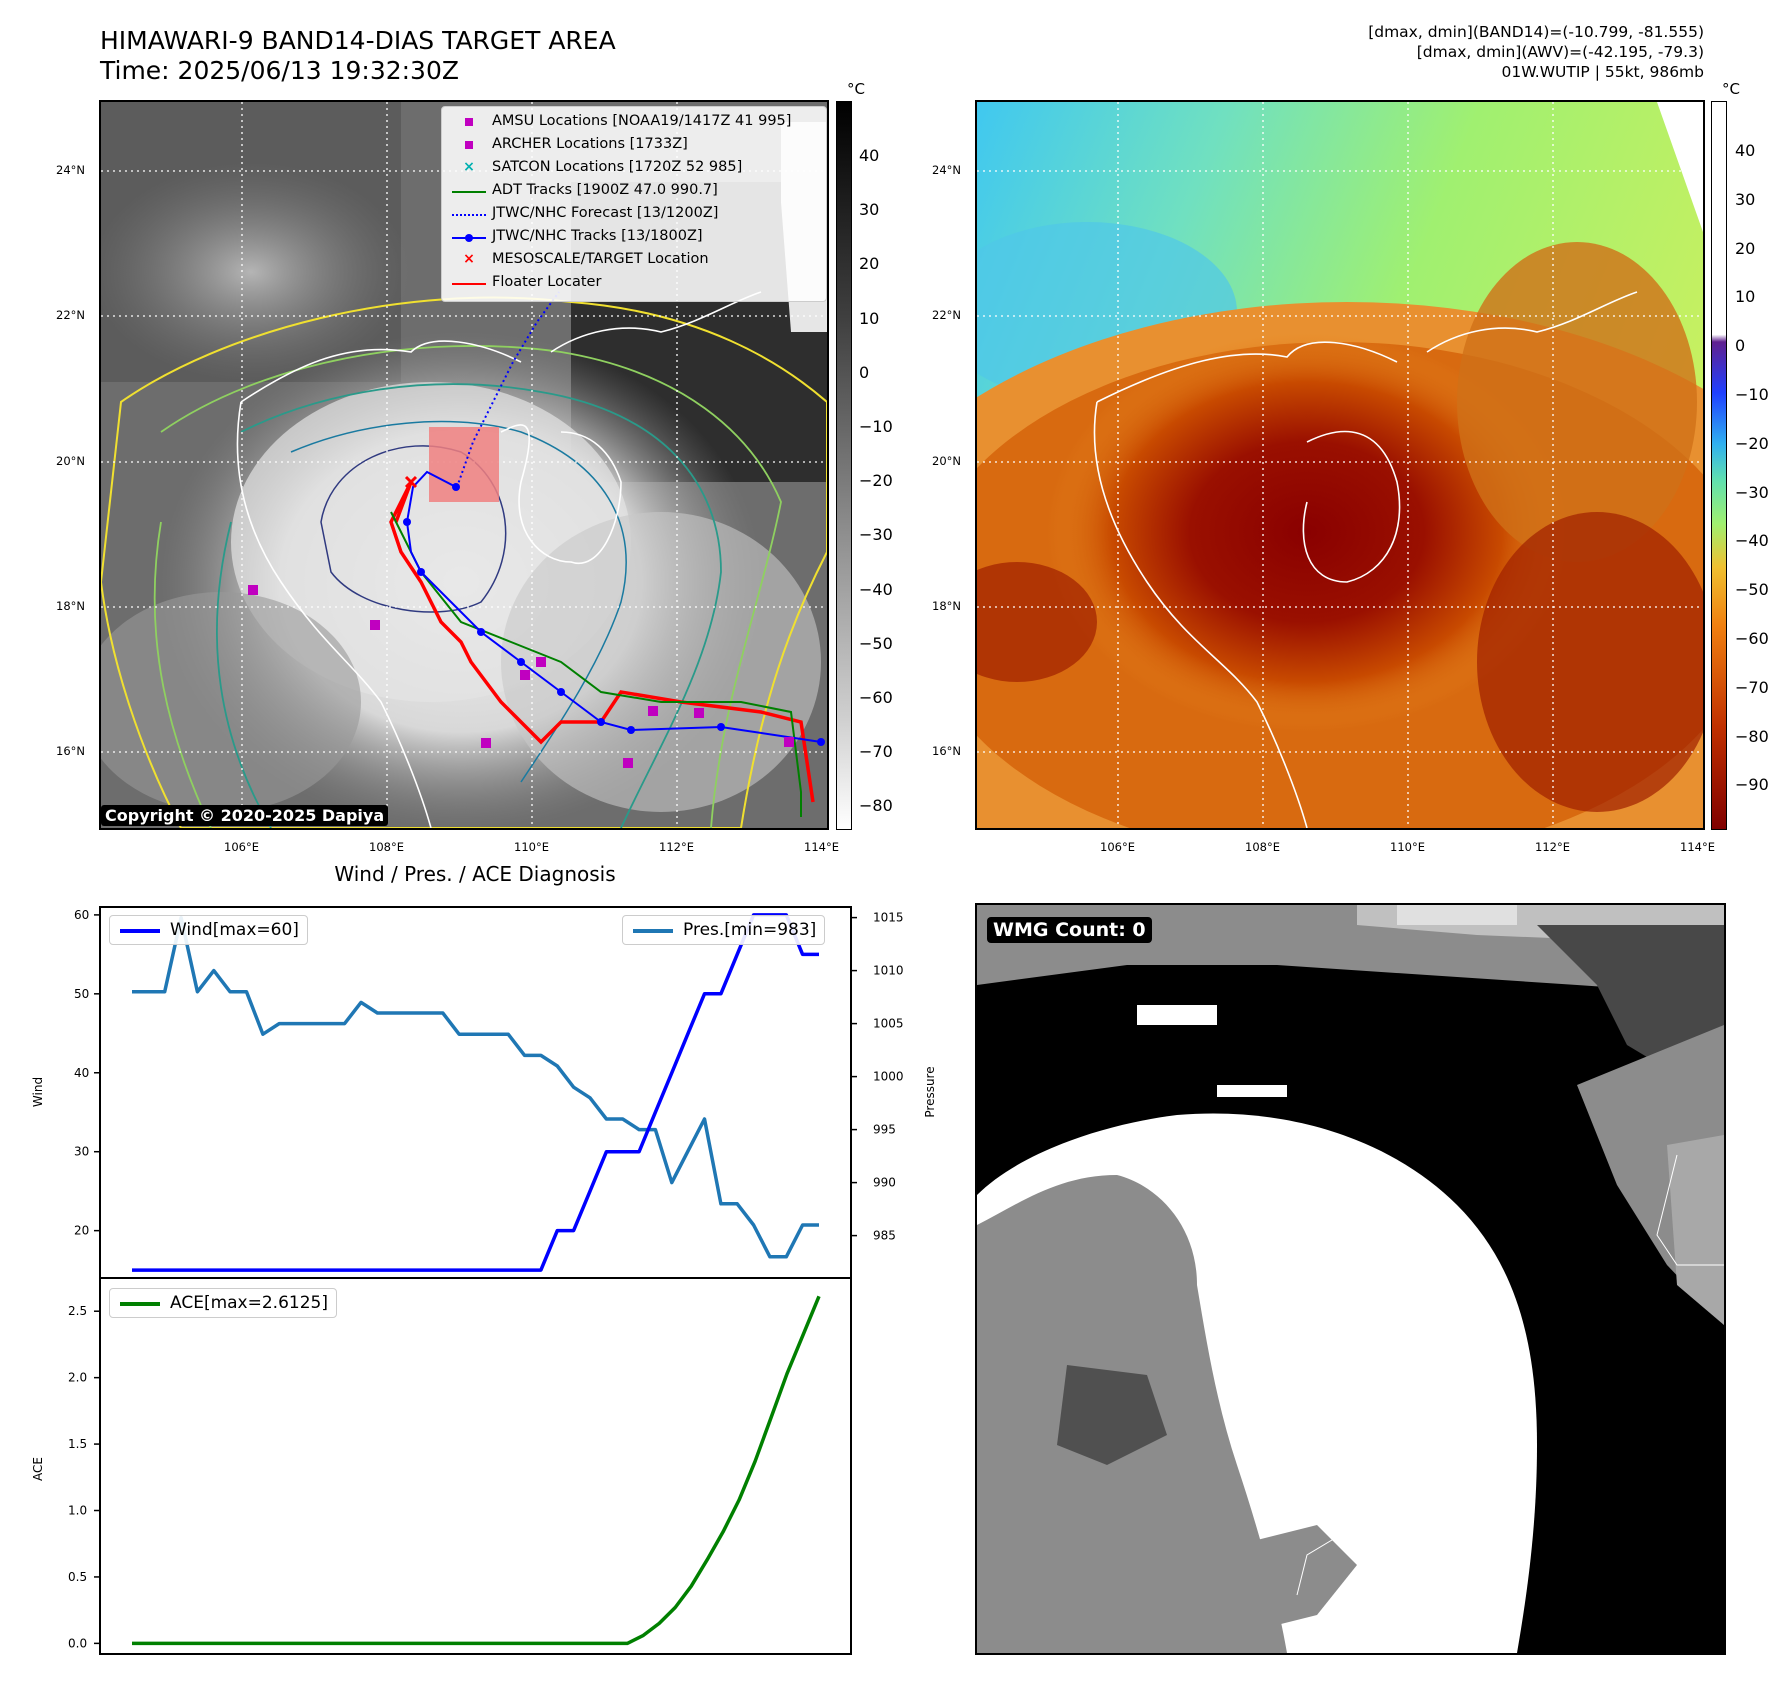  What do you see at coordinates (864, 372) in the screenshot?
I see `leftcb-tick: 0` at bounding box center [864, 372].